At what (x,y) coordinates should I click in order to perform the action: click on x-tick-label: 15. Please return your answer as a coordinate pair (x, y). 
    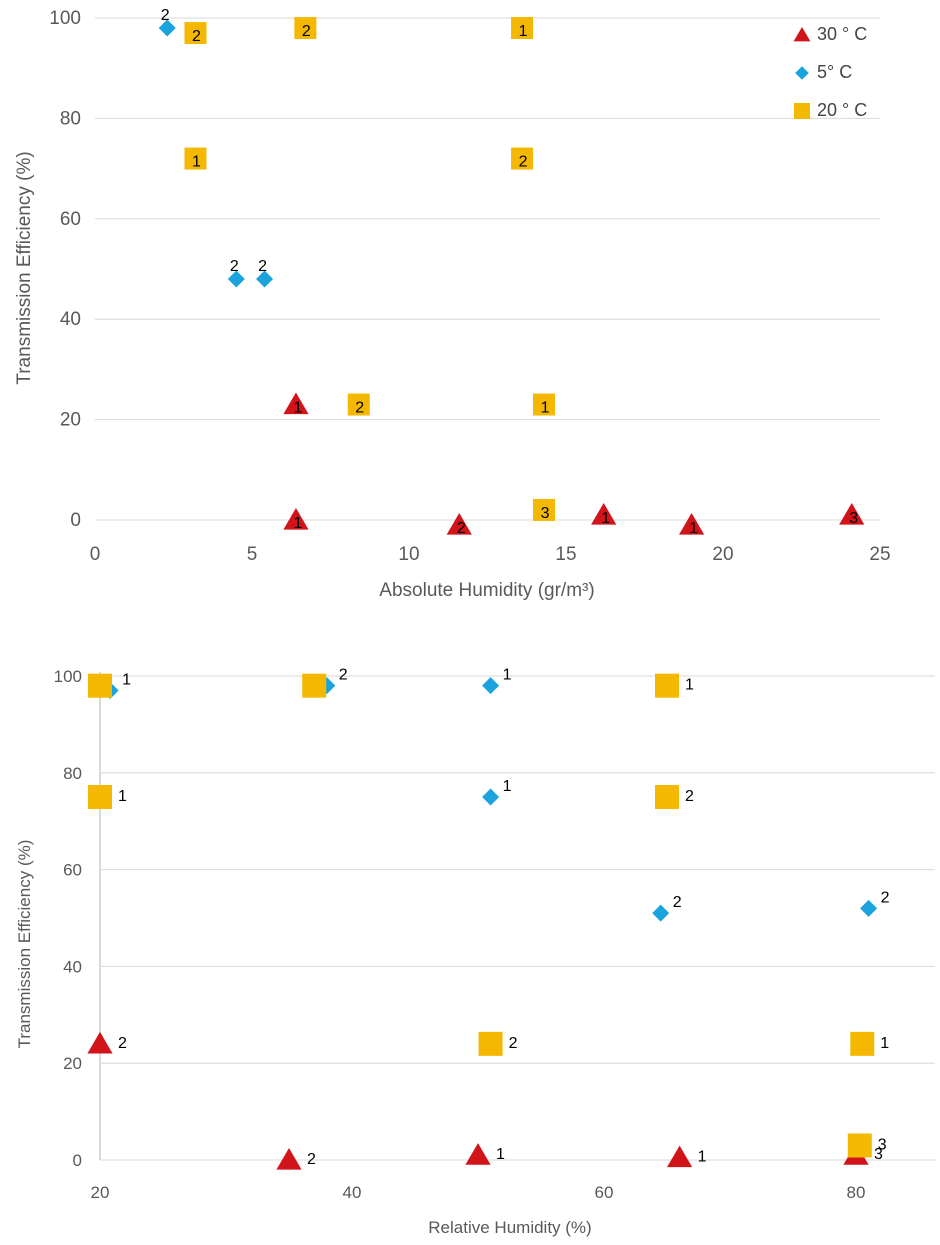
    Looking at the image, I should click on (565, 554).